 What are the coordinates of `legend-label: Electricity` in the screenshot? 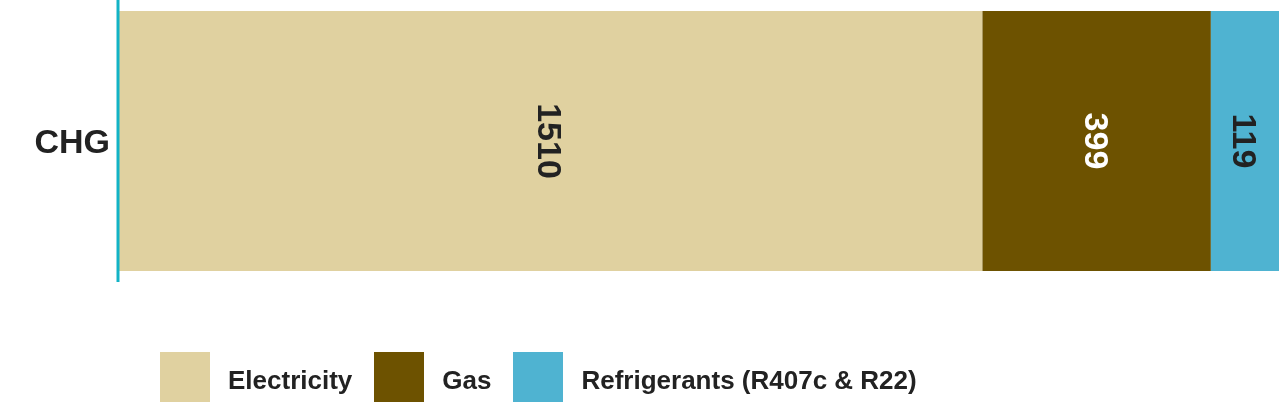 It's located at (290, 380).